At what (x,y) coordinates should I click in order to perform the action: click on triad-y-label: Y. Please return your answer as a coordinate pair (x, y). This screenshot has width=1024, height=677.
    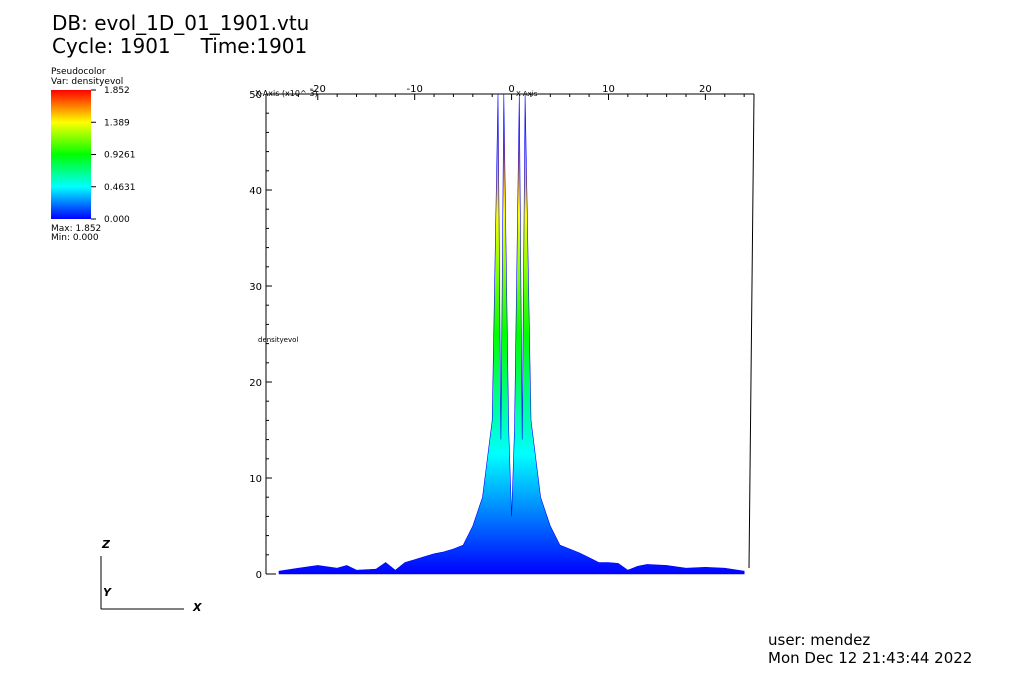
    Looking at the image, I should click on (107, 592).